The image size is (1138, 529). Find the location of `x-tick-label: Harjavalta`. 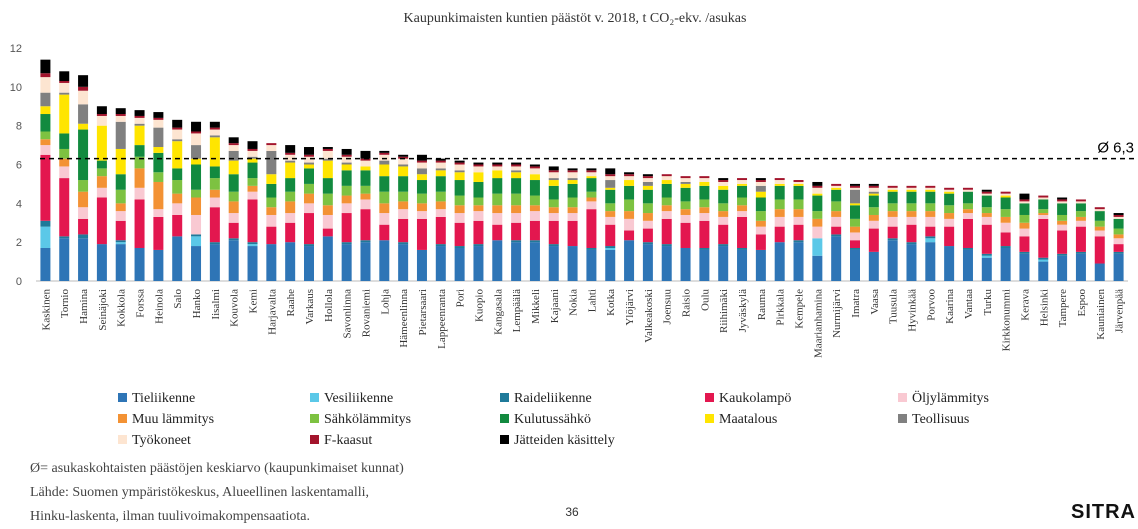

x-tick-label: Harjavalta is located at coordinates (272, 312).